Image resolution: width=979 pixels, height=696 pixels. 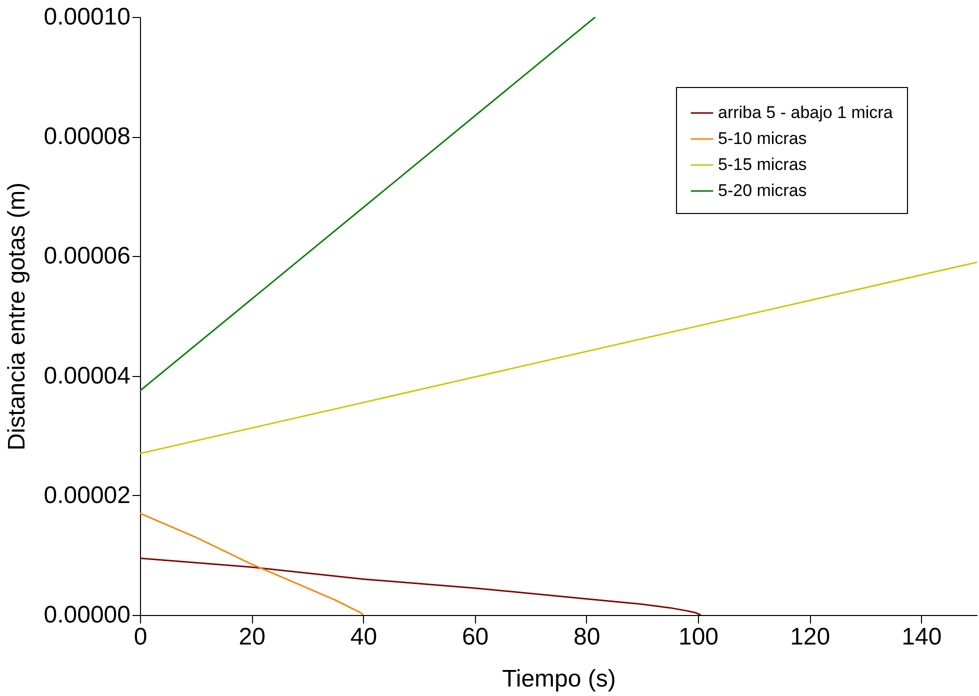 I want to click on x-tick-label: 20, so click(x=252, y=637).